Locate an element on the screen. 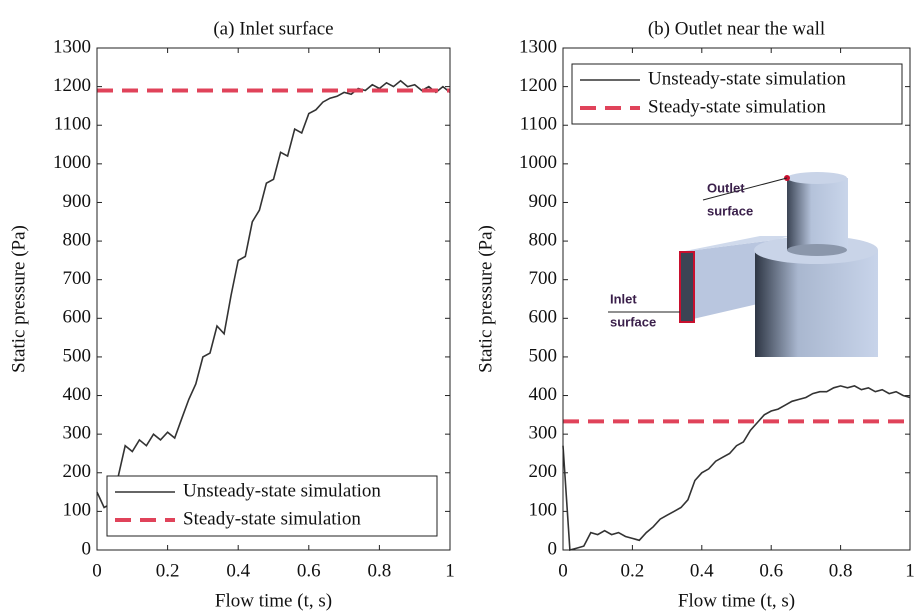  small-cylinder is located at coordinates (817, 214).